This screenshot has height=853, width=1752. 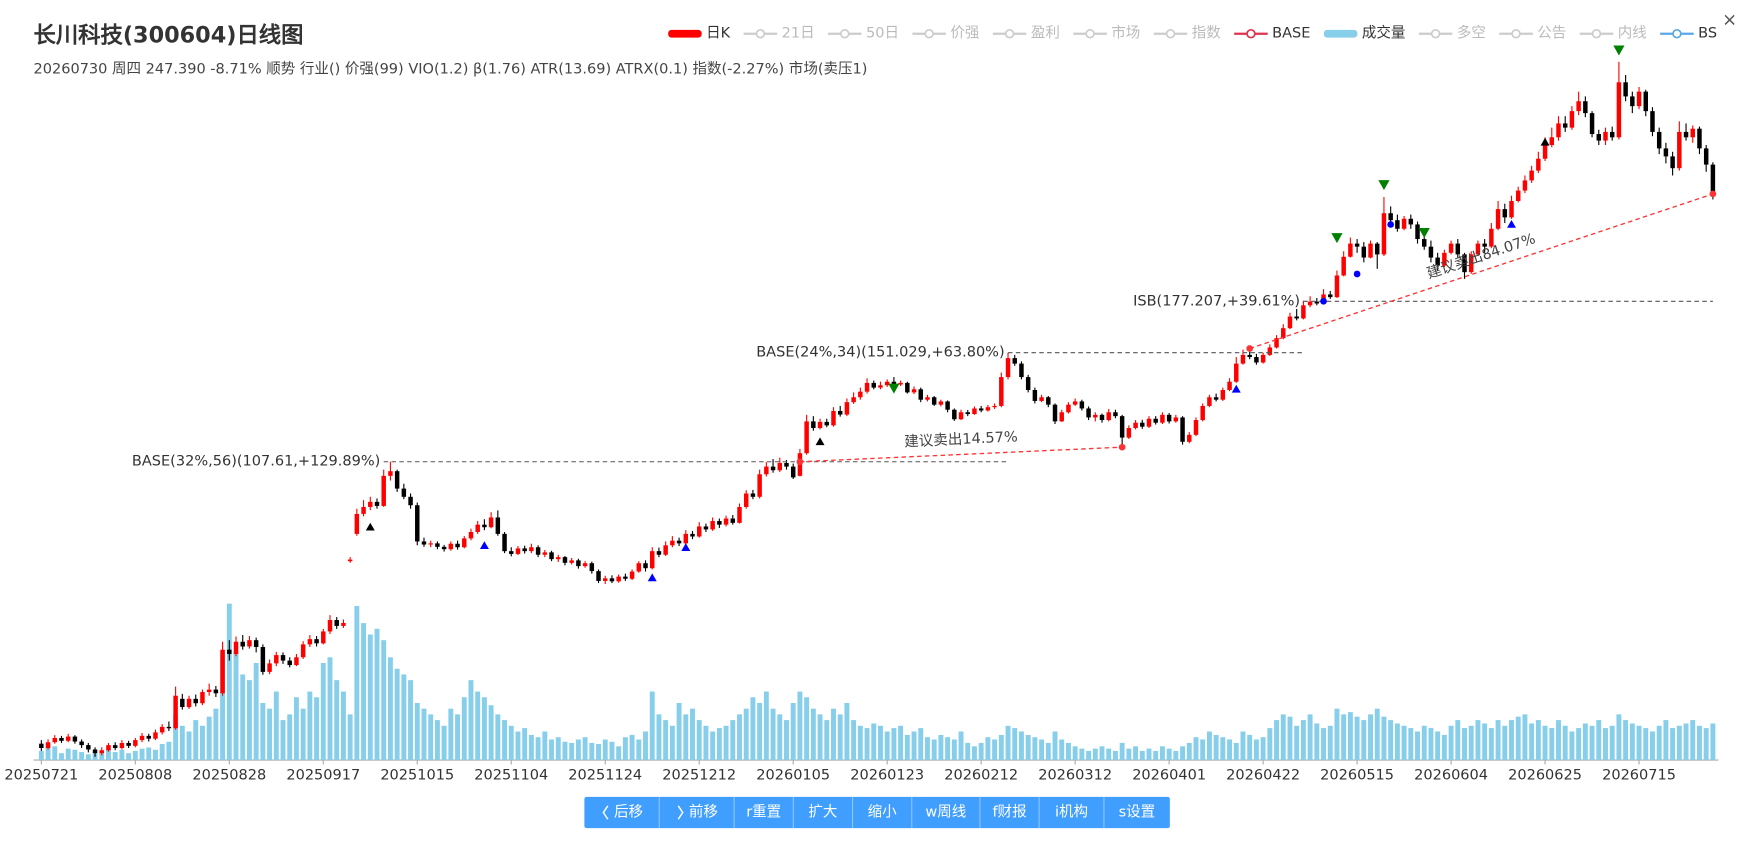 I want to click on close-button: ×, so click(x=1729, y=19).